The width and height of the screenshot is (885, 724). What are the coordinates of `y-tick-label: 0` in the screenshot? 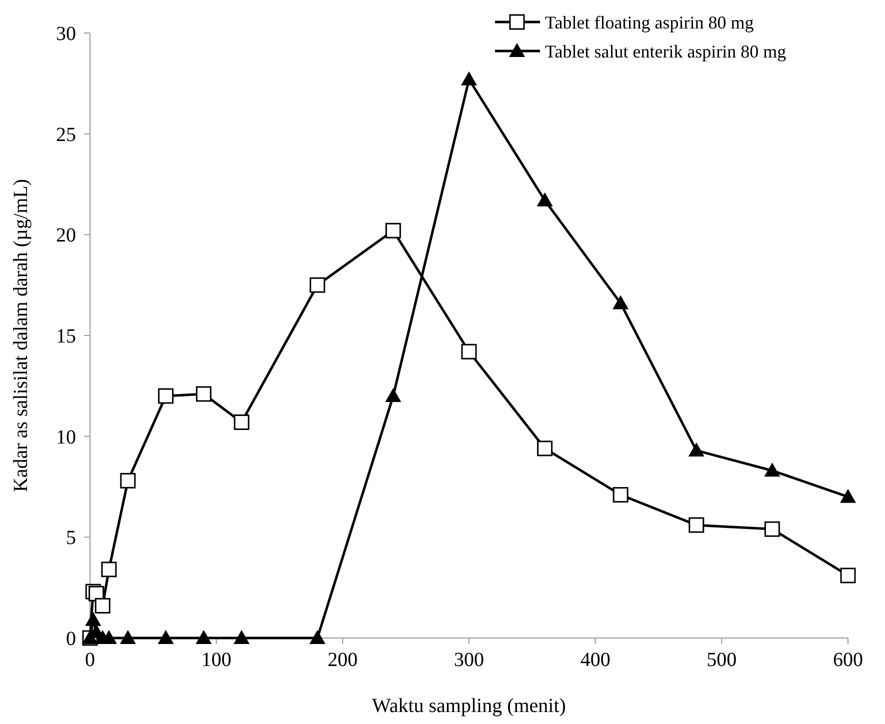 It's located at (71, 639).